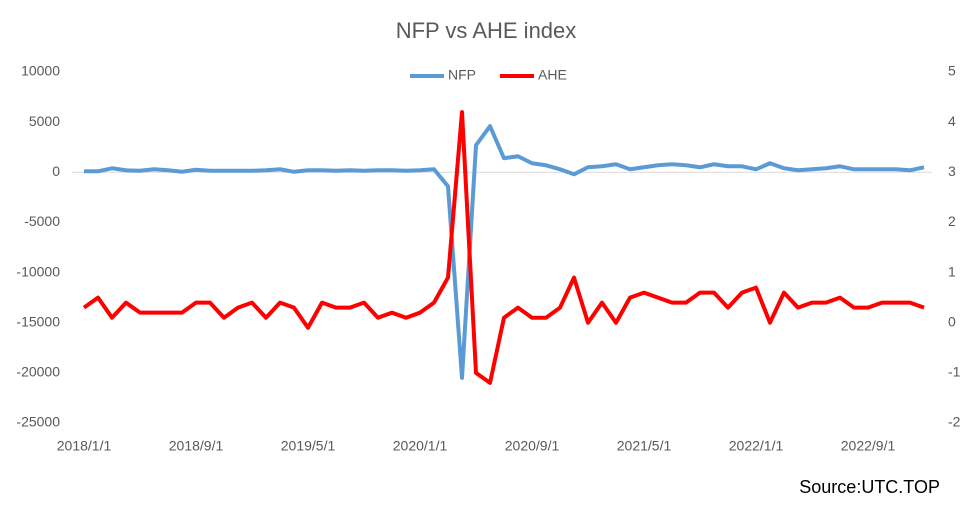 The image size is (973, 519). What do you see at coordinates (486, 30) in the screenshot?
I see `chart-title: NFP vs AHE index` at bounding box center [486, 30].